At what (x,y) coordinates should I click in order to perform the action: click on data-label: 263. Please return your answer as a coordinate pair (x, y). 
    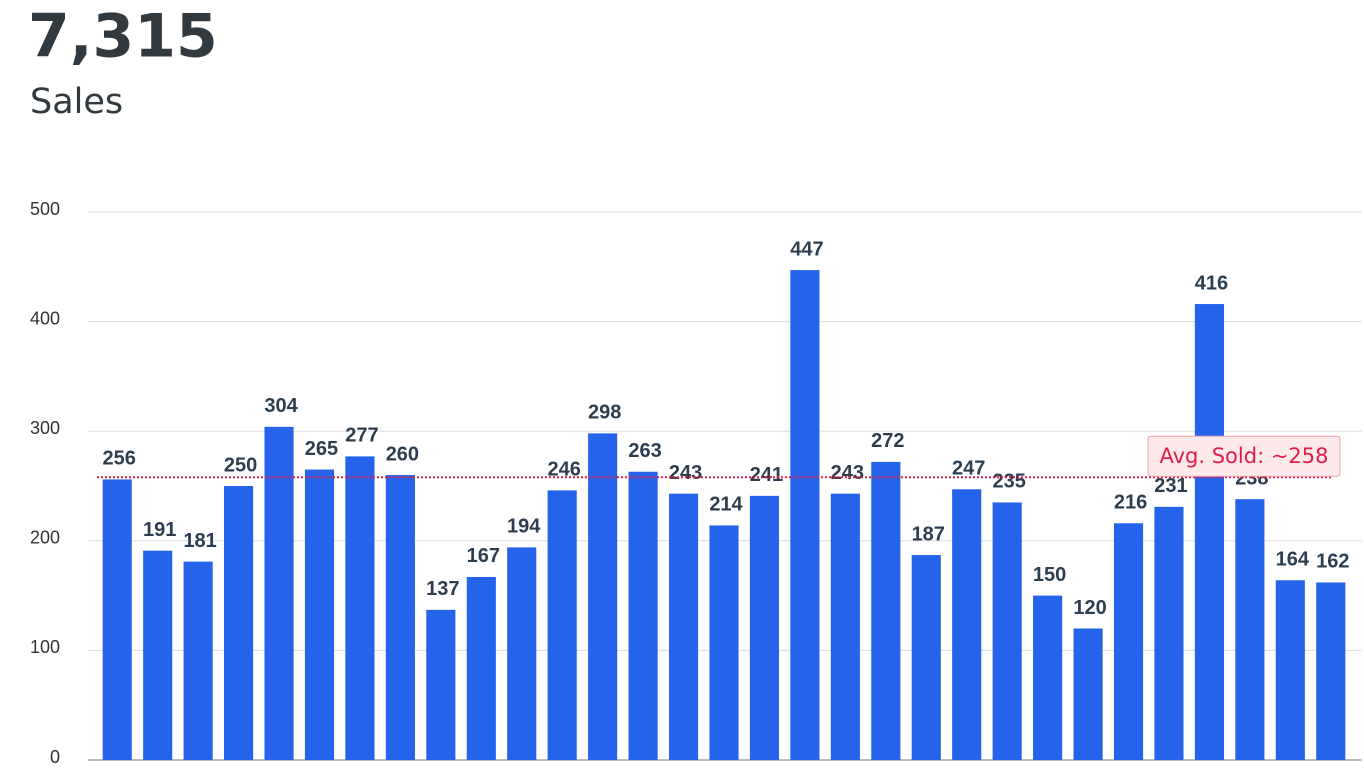
    Looking at the image, I should click on (644, 451).